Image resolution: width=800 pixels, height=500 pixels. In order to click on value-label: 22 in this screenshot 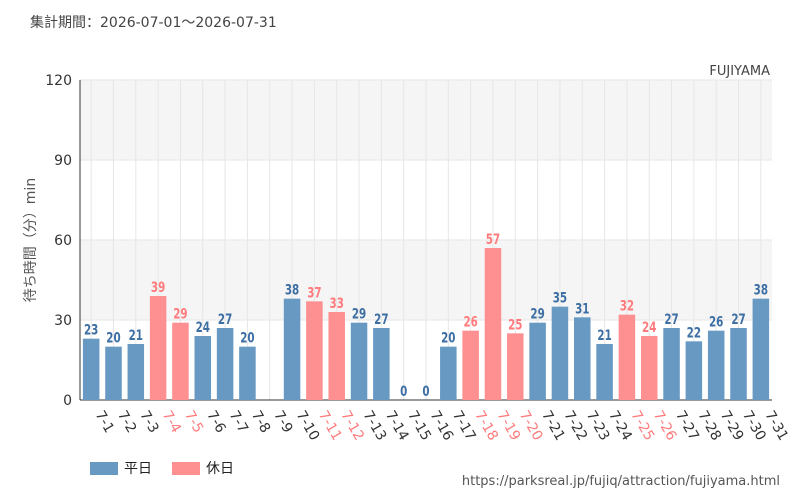, I will do `click(694, 333)`.